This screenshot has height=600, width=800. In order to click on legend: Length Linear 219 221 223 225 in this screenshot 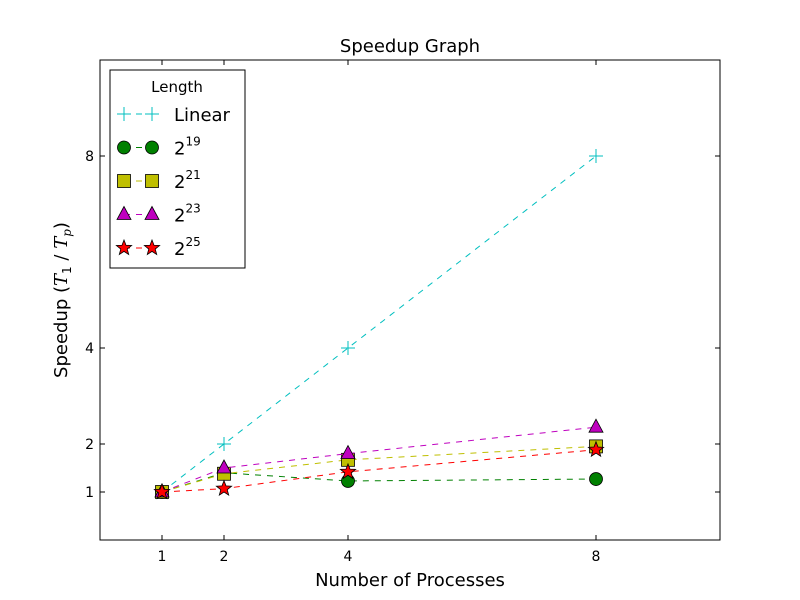, I will do `click(177, 169)`.